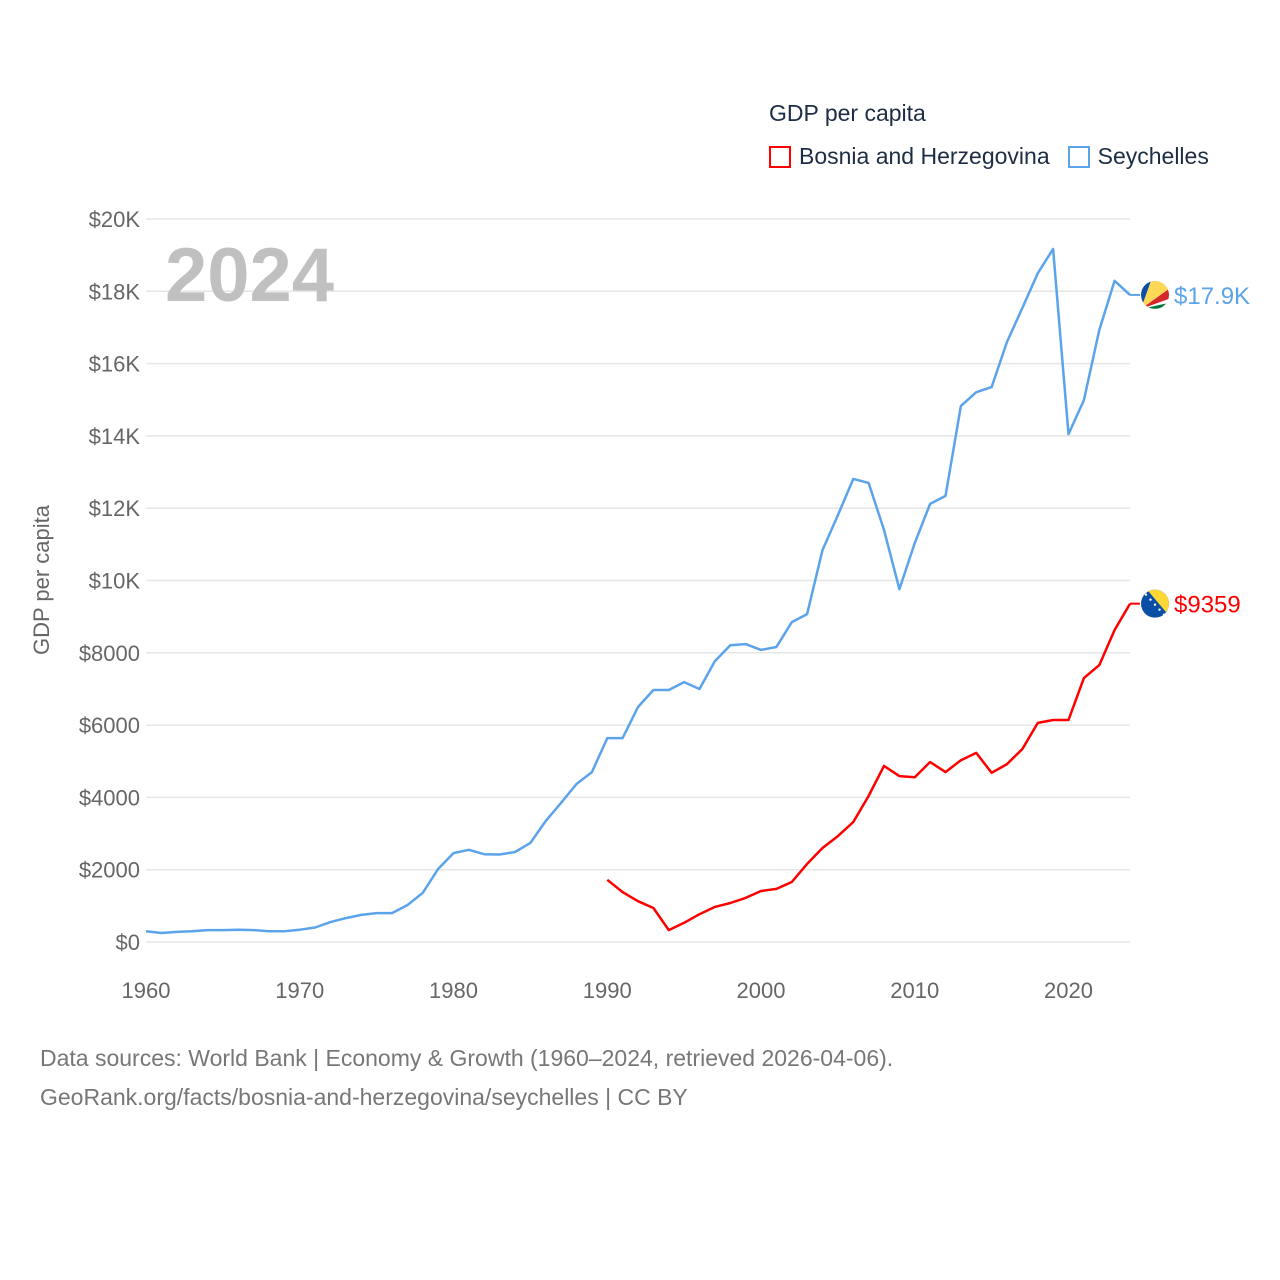 This screenshot has width=1280, height=1280. Describe the element at coordinates (115, 291) in the screenshot. I see `y-tick-label: $18K` at that location.